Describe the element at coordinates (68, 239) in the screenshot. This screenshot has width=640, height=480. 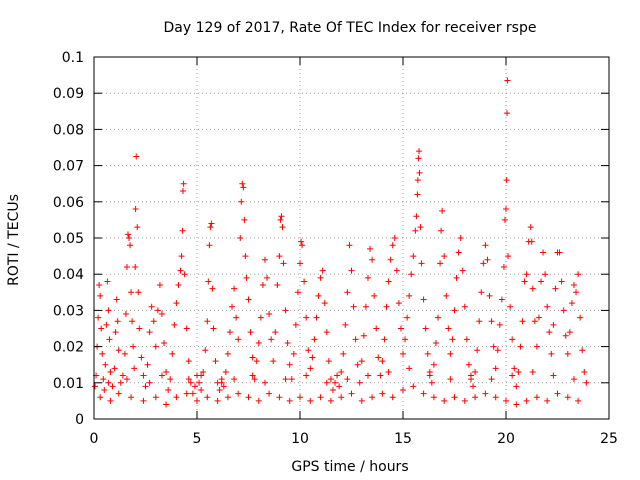
I see `y-tick-label: 0.05` at that location.